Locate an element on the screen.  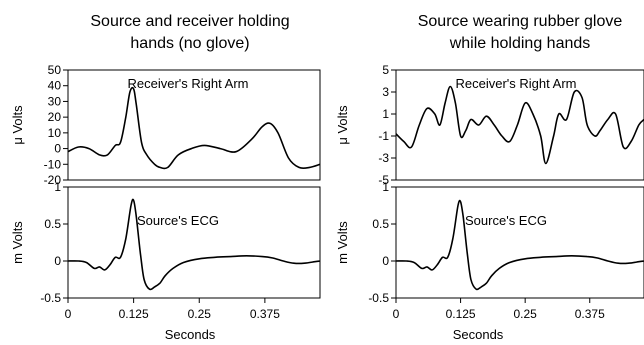
y-tick-label: 40 is located at coordinates (55, 86).